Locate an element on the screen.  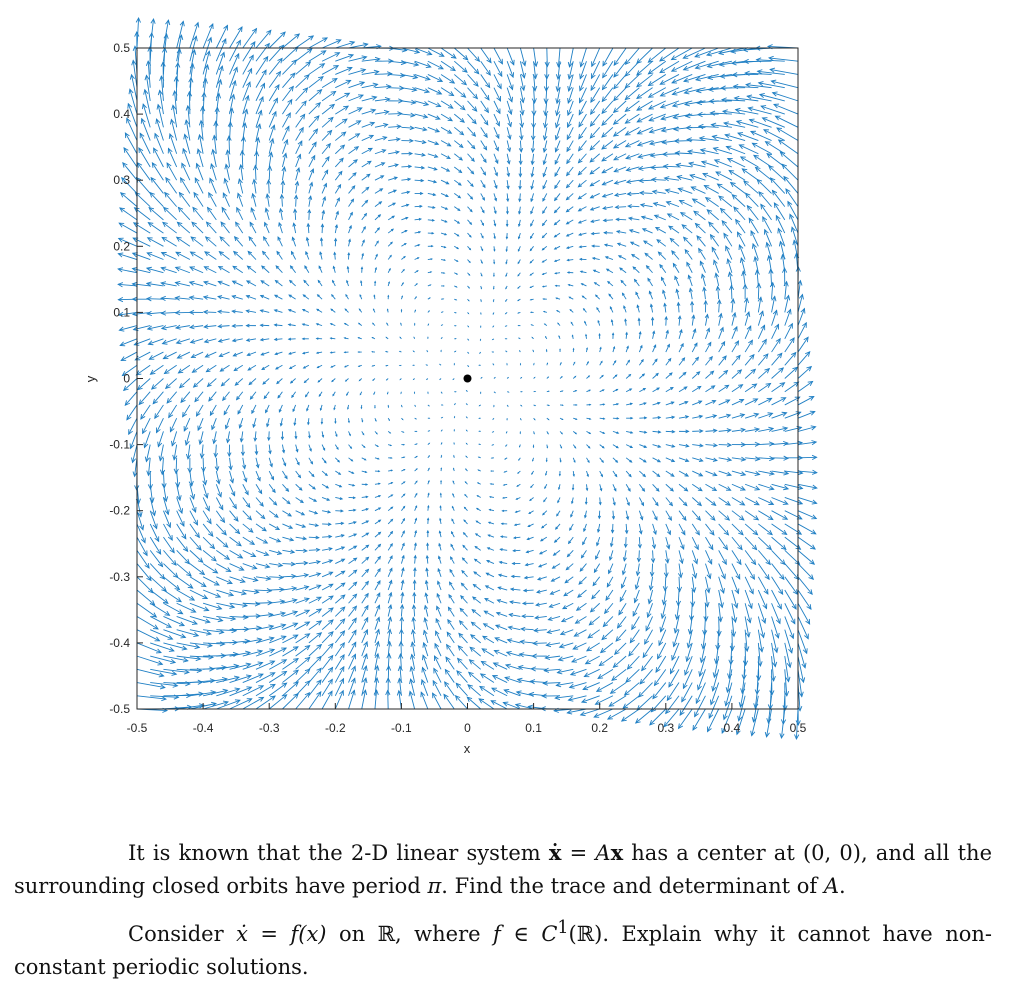
y-tick-label: -0.2 is located at coordinates (119, 511).